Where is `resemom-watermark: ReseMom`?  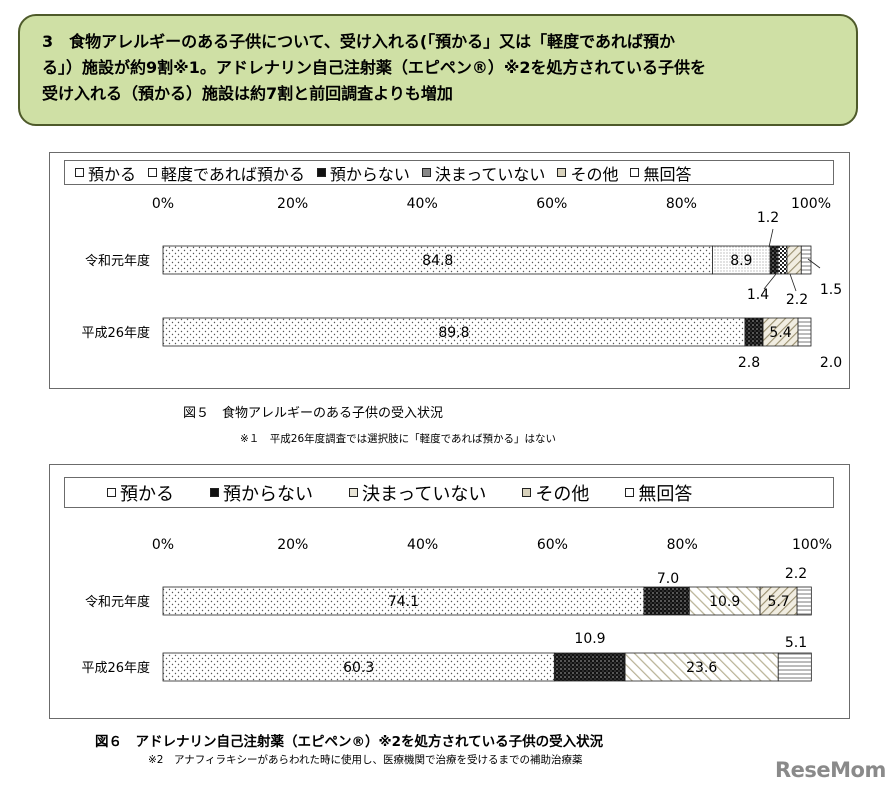
resemom-watermark: ReseMom is located at coordinates (830, 770).